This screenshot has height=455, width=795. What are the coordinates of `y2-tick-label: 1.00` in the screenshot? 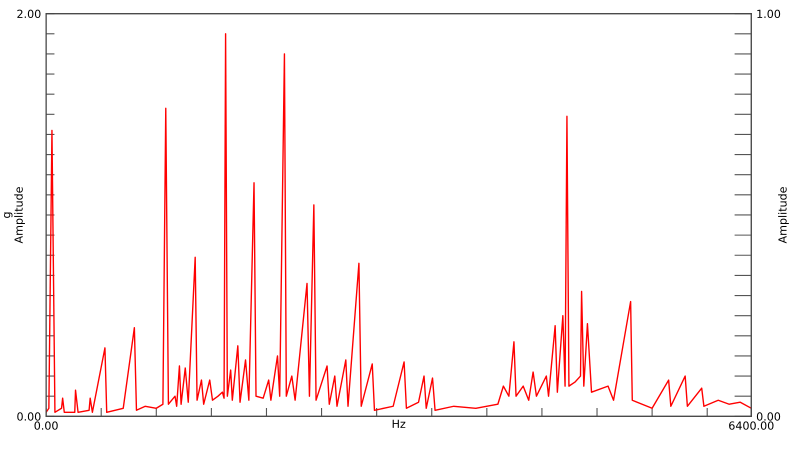 It's located at (768, 14).